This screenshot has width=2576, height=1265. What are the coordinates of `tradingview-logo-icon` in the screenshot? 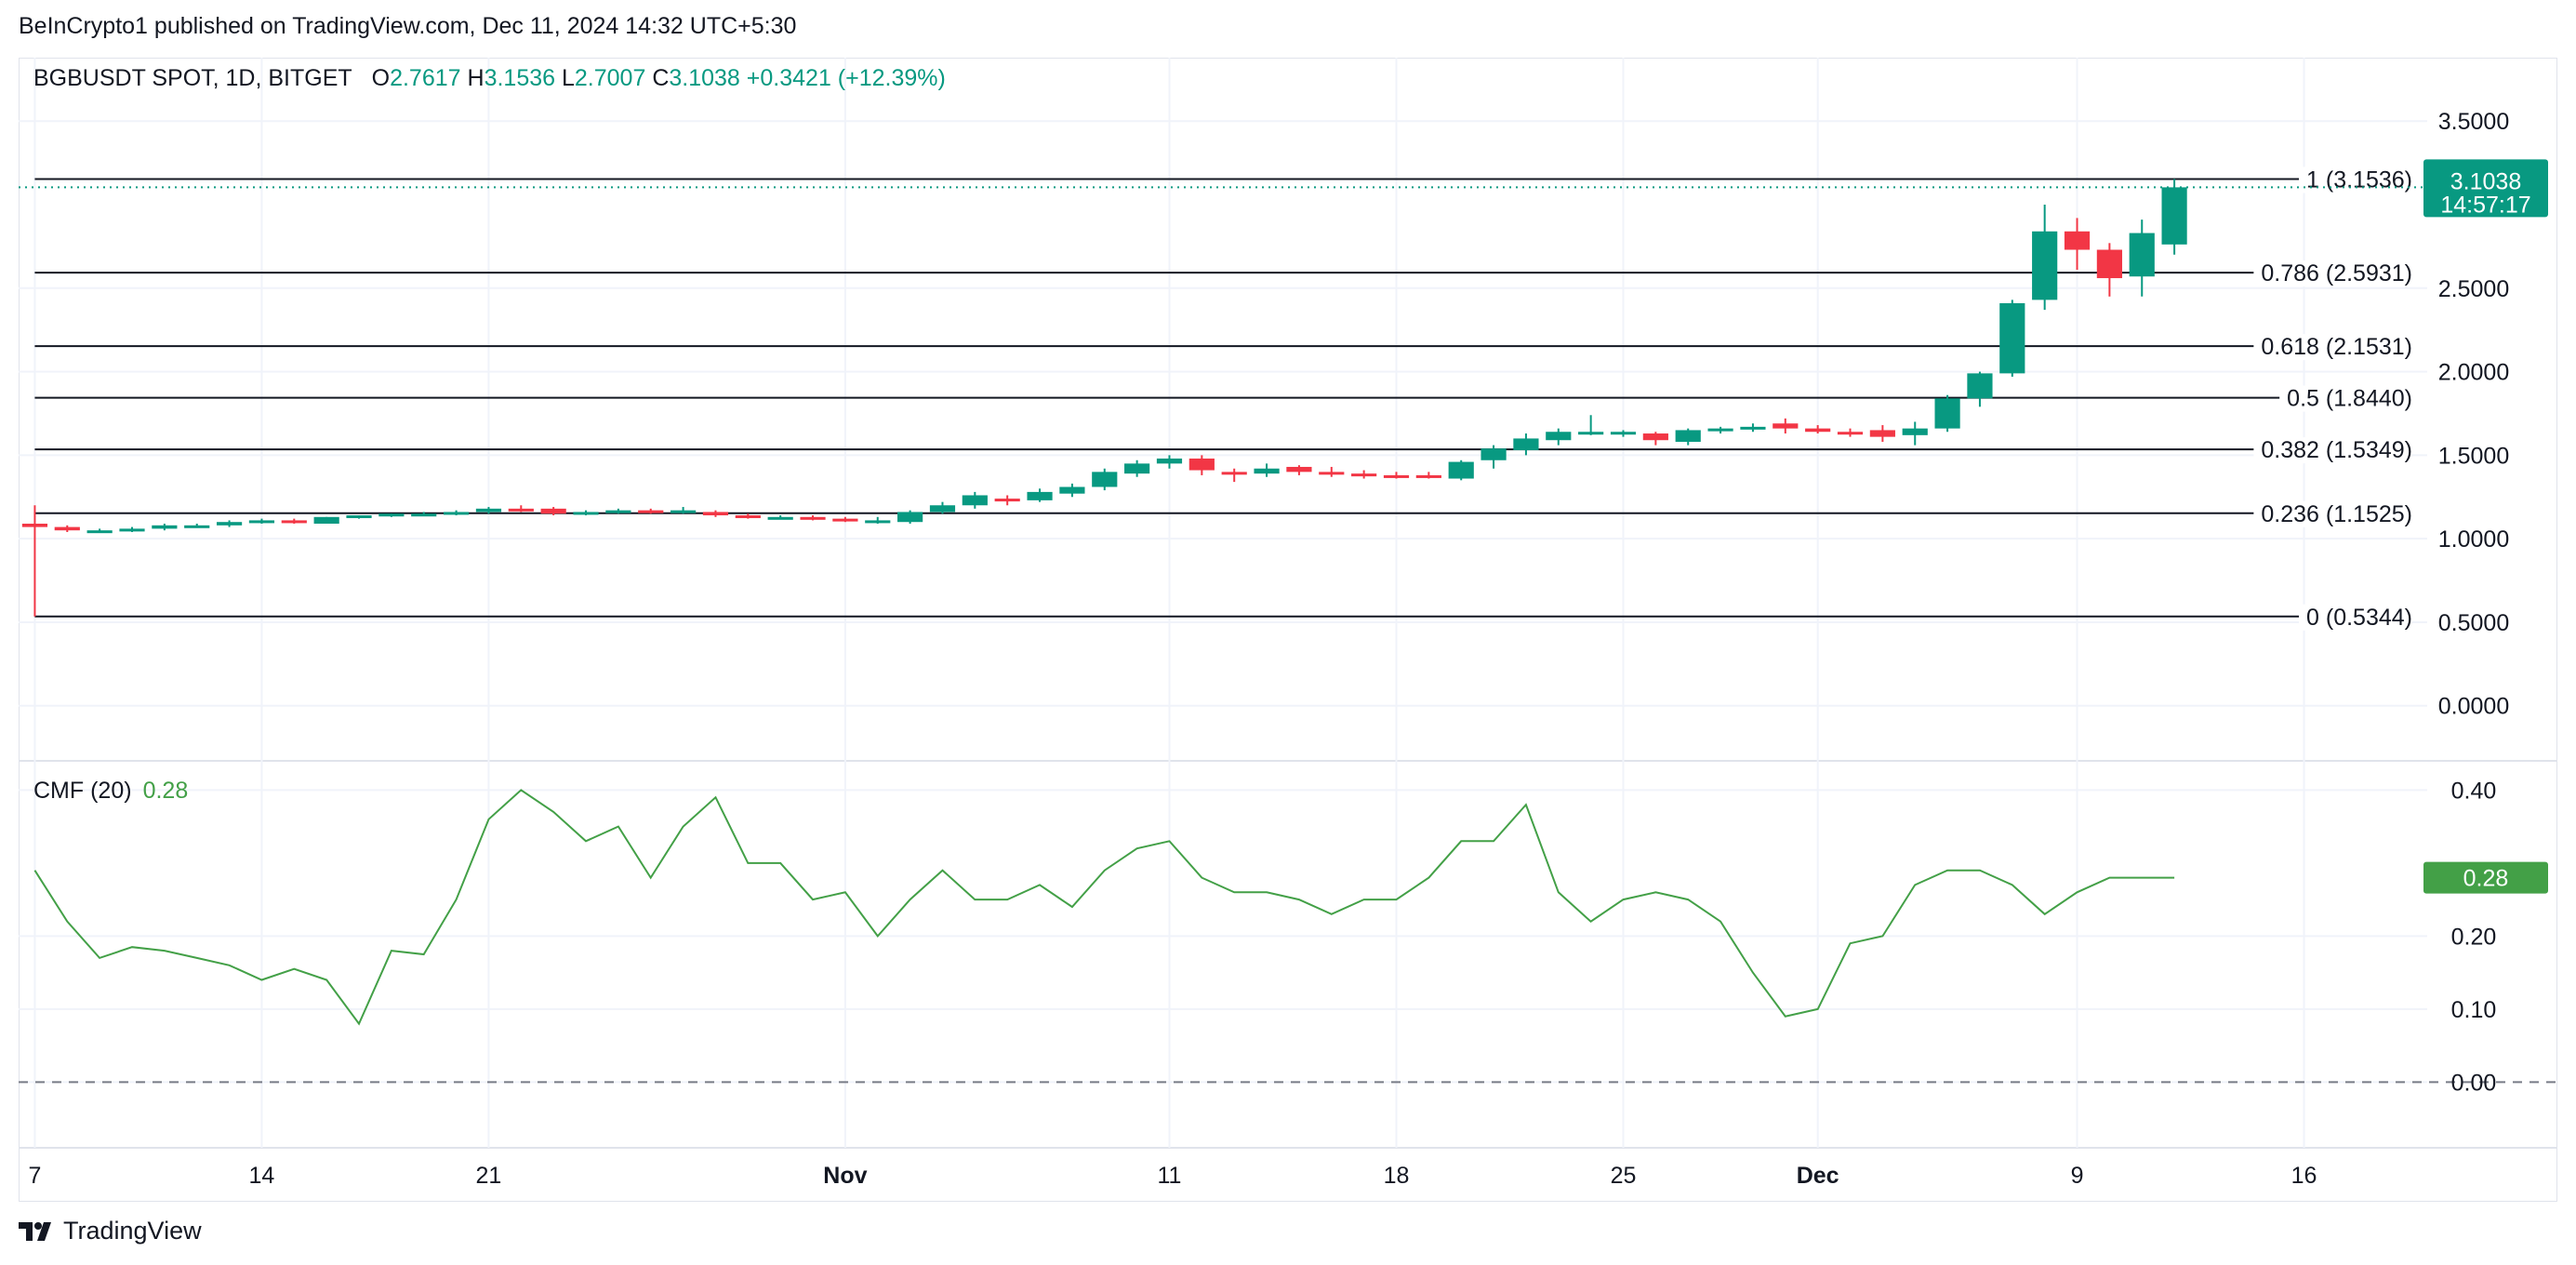 It's located at (35, 1231).